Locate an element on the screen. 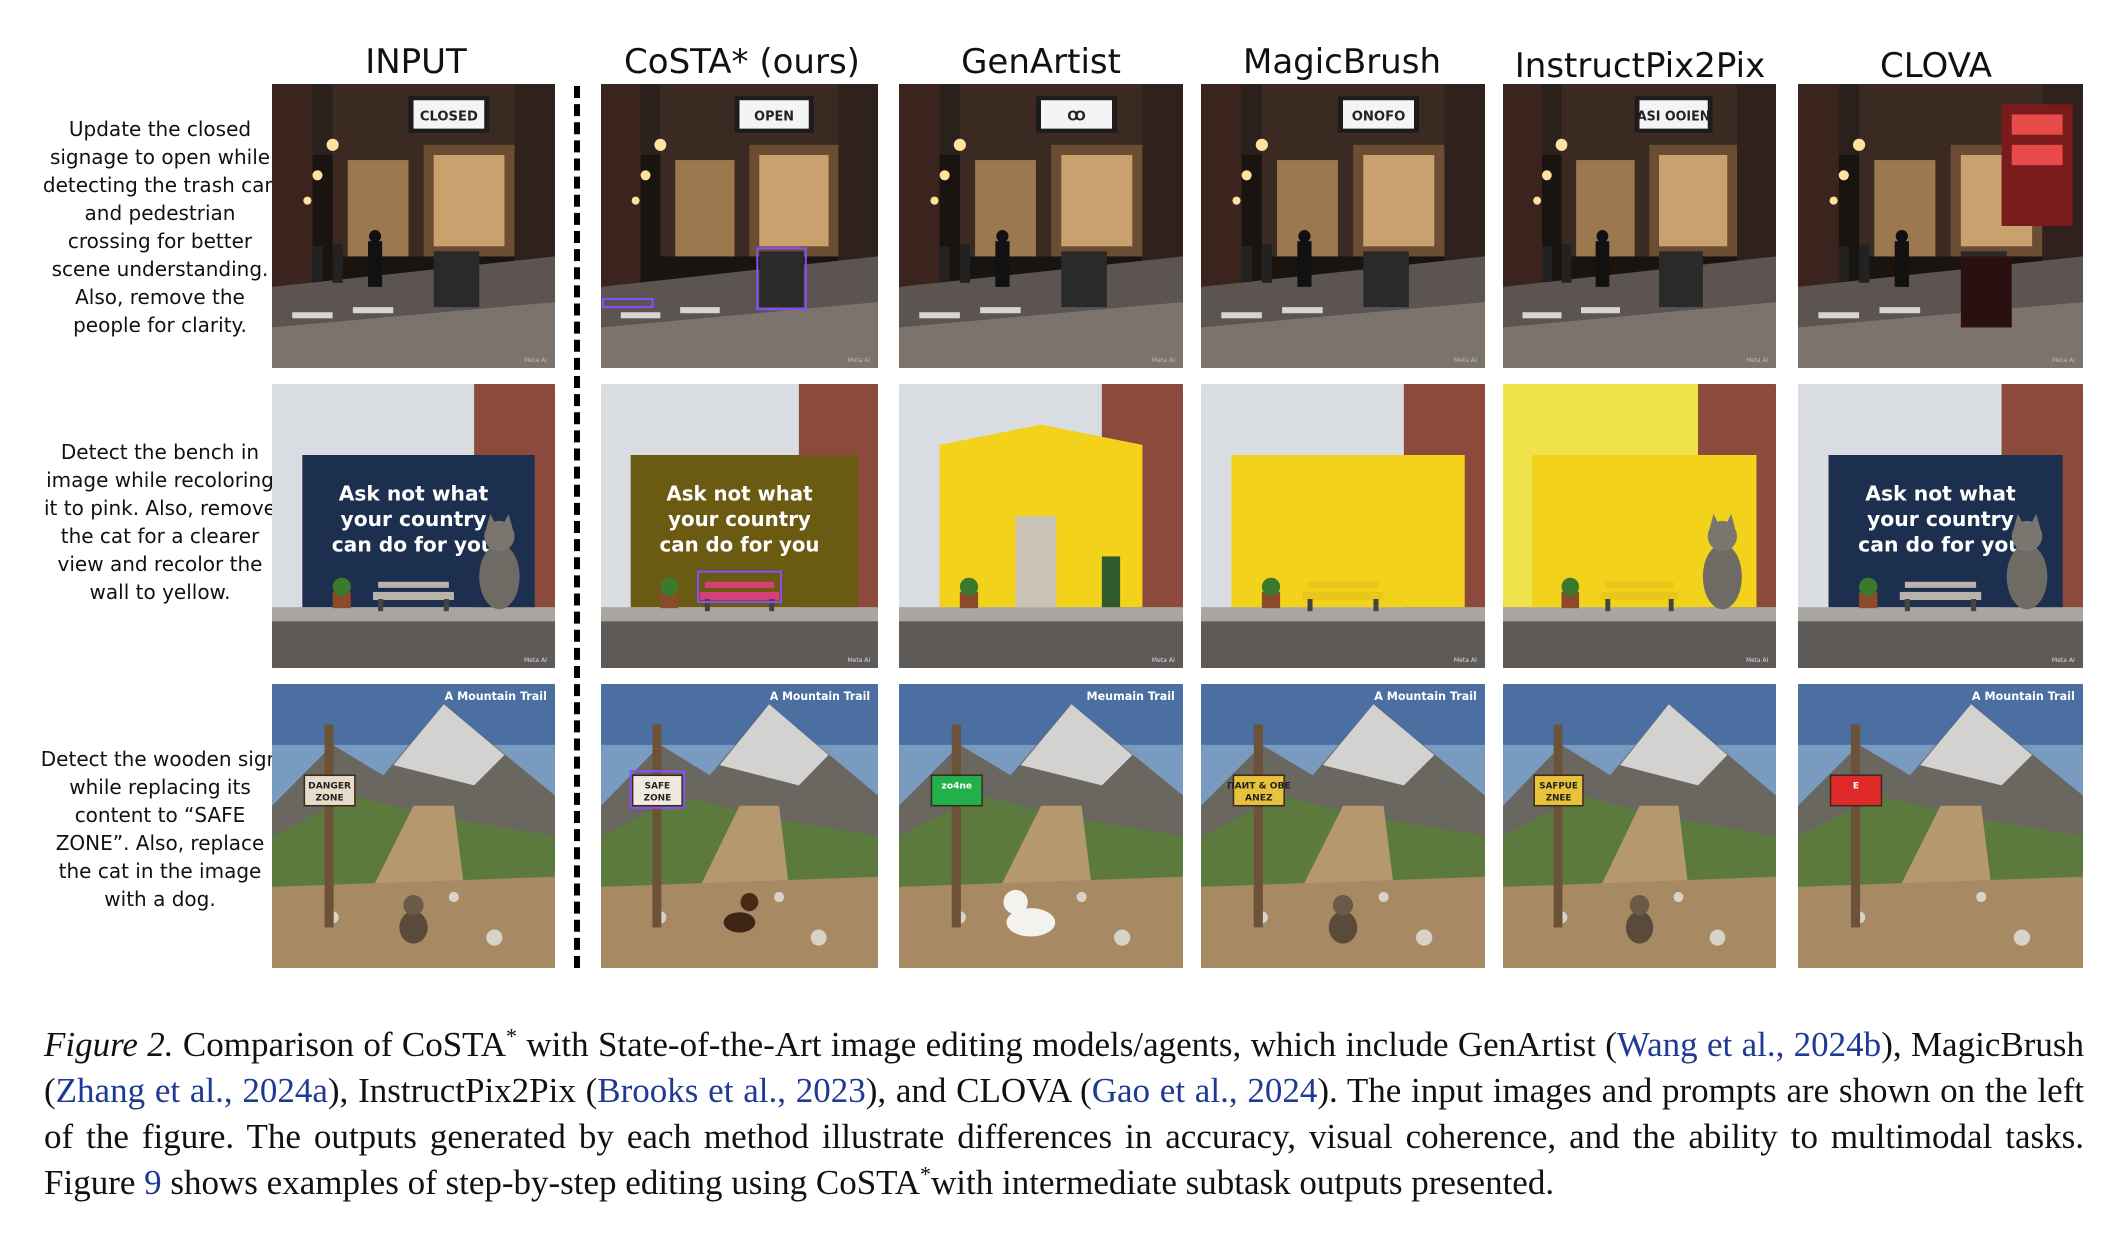  svg-text: zo4ne is located at coordinates (957, 786).